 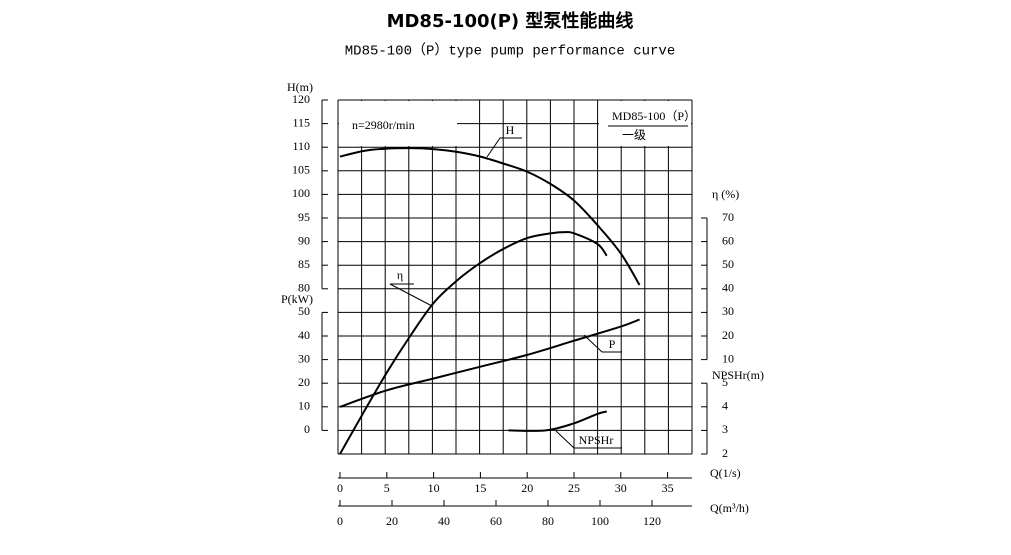 I want to click on axis-title: η (%), so click(x=725, y=194).